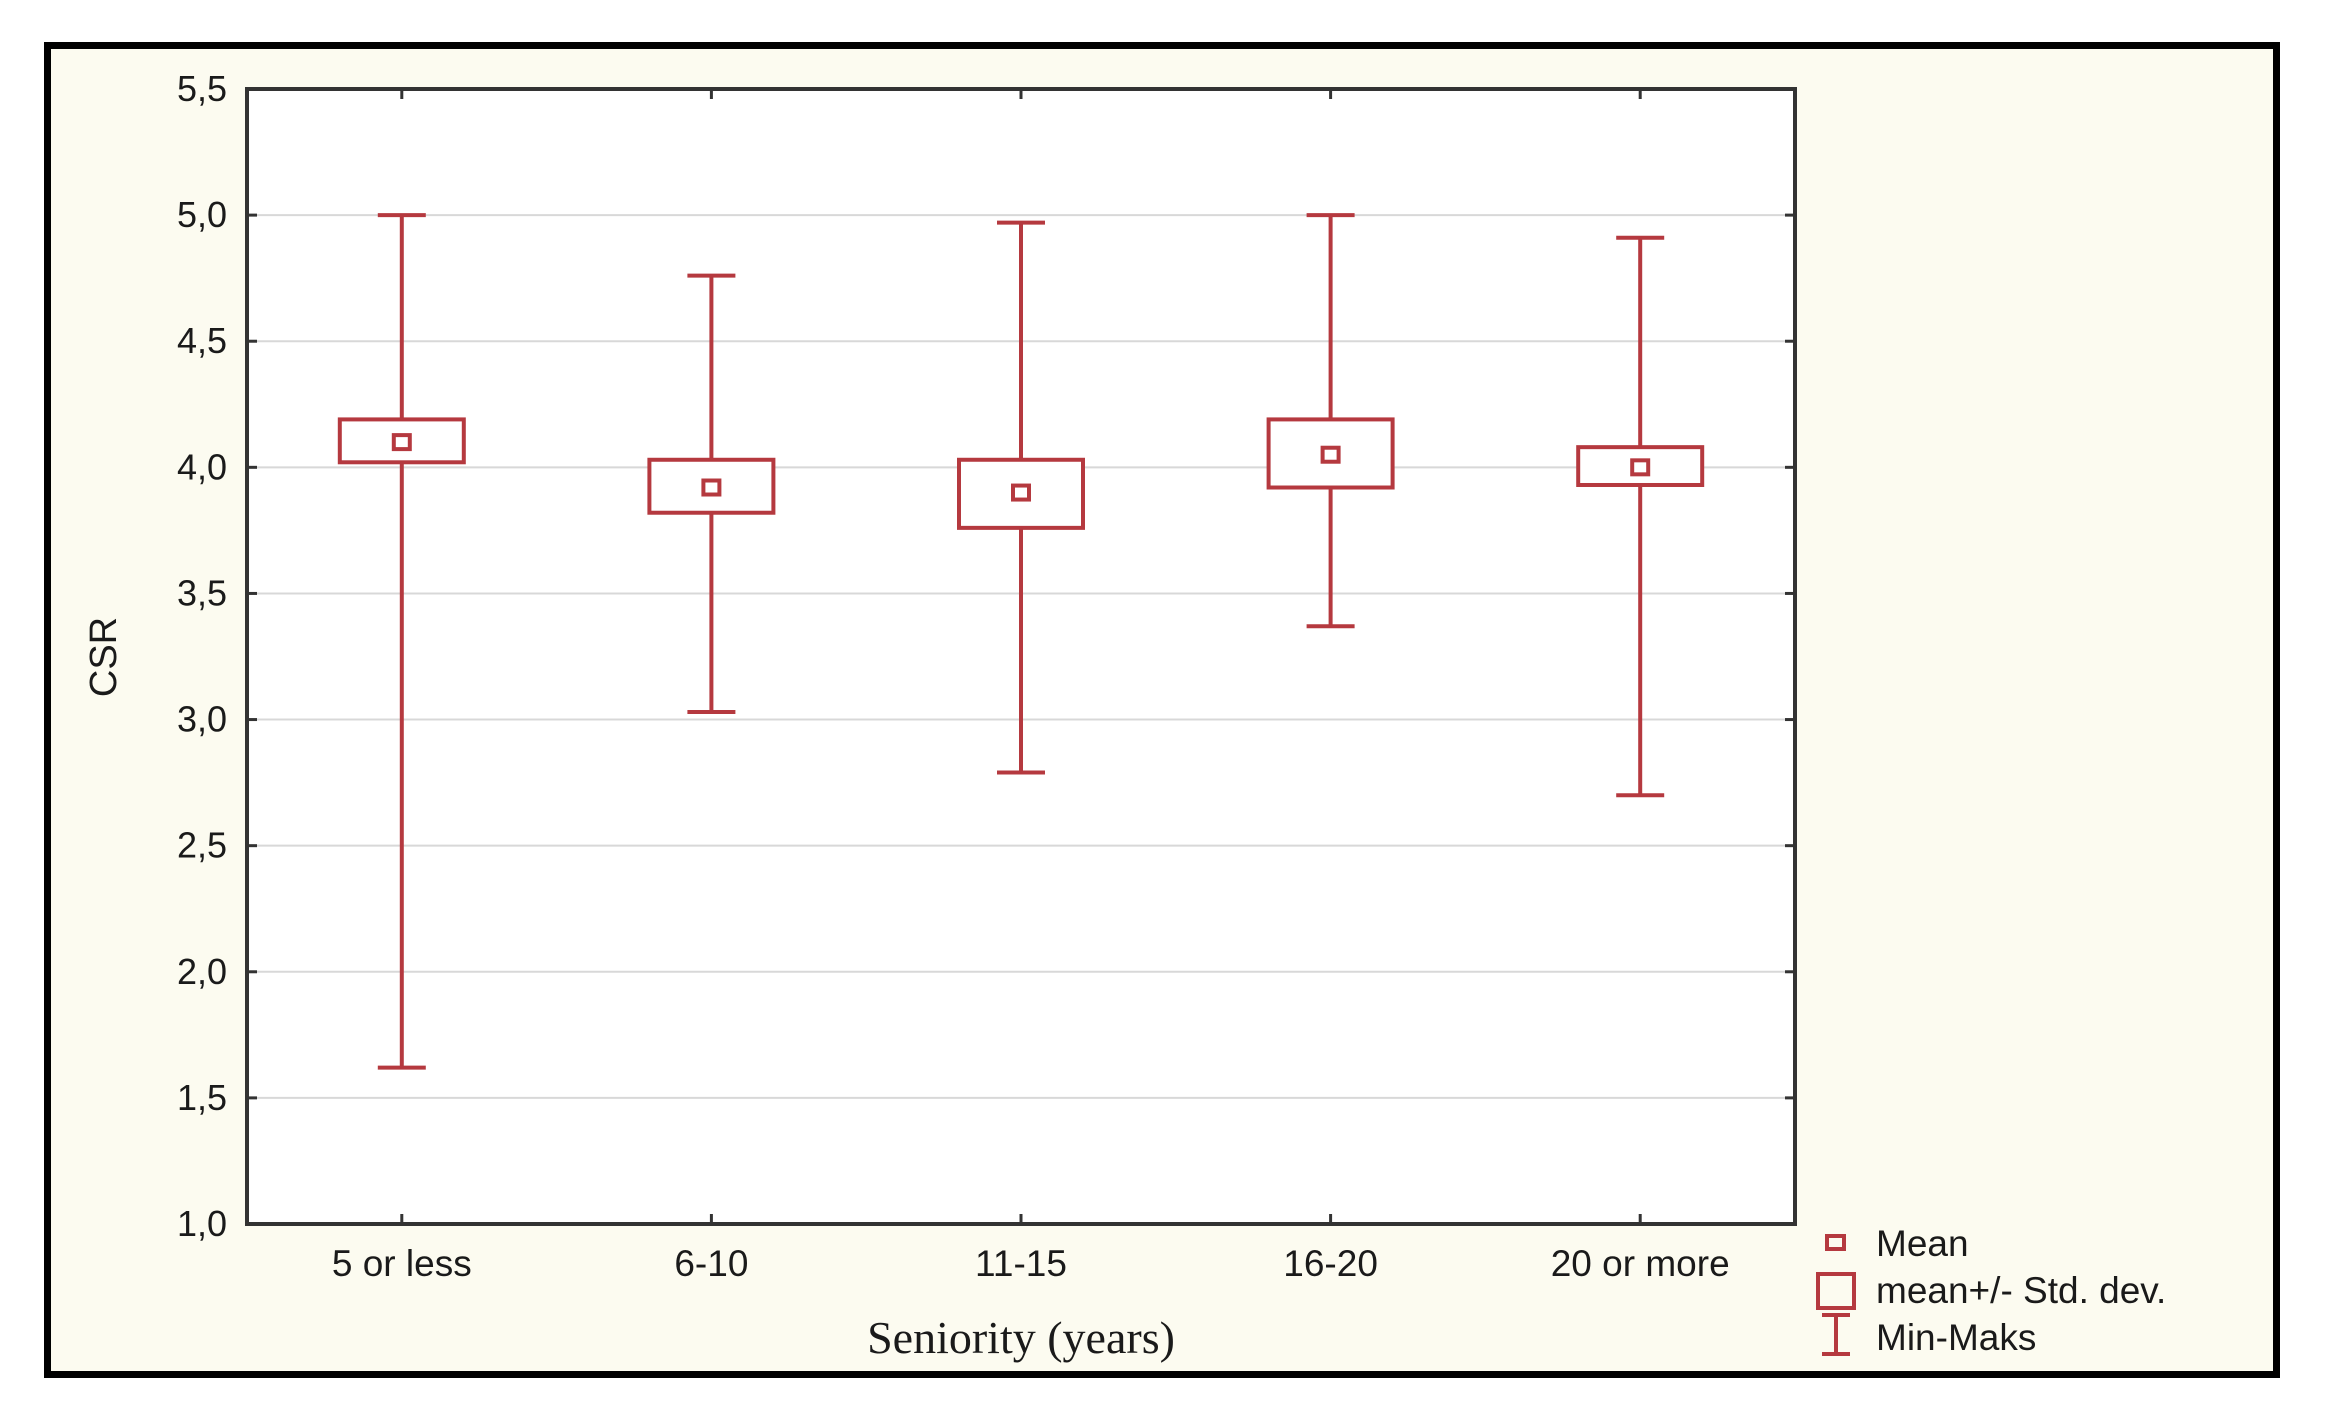 This screenshot has width=2331, height=1423. What do you see at coordinates (202, 845) in the screenshot?
I see `y-tick-label: 2,5` at bounding box center [202, 845].